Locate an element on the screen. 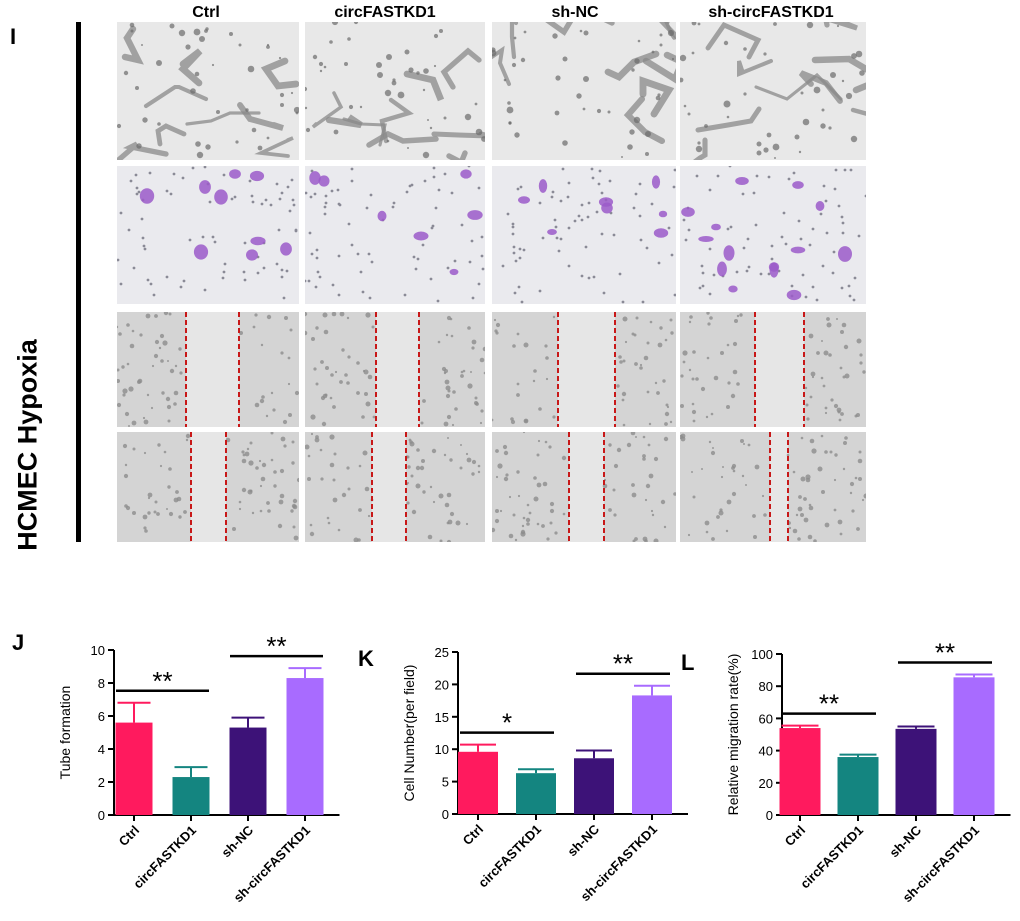 The image size is (1020, 921). y-tick-label: 60 is located at coordinates (766, 718).